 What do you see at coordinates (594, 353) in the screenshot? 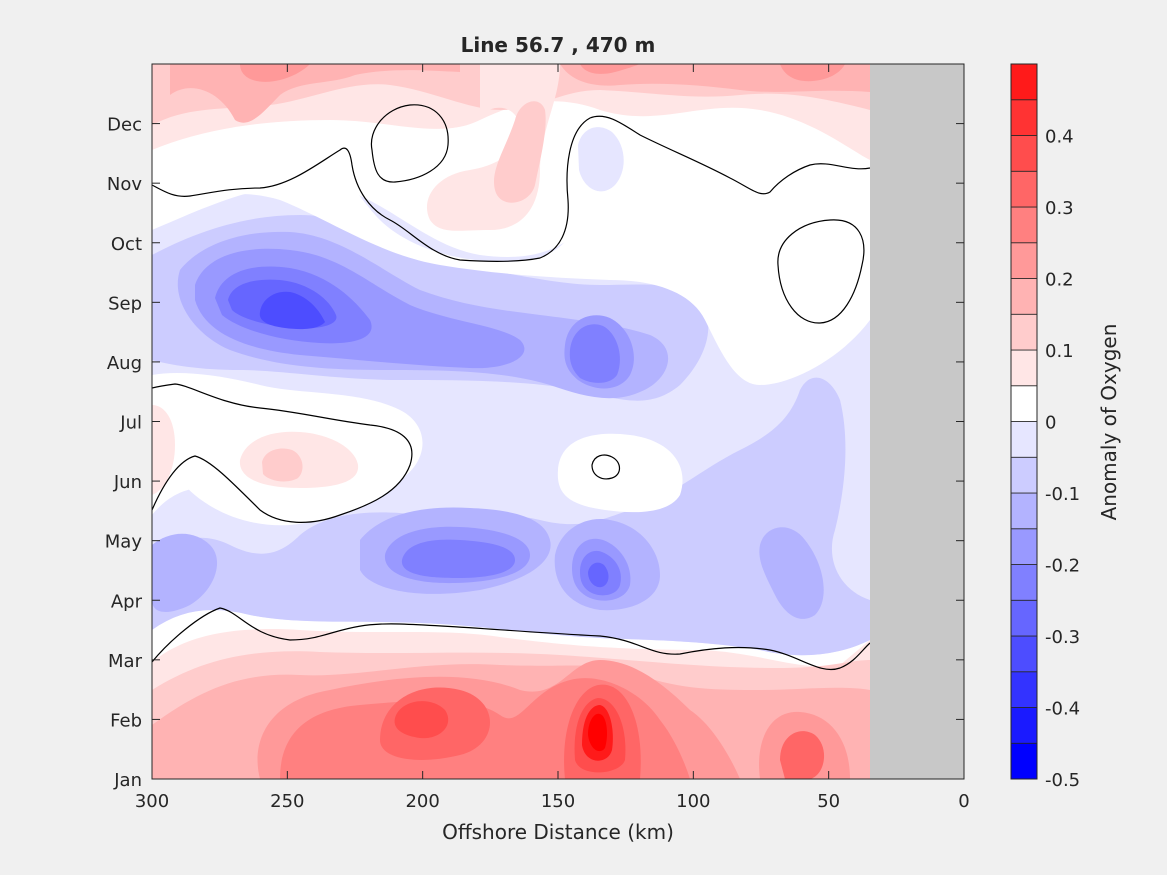
I see `contour-band-neg-0.25-b` at bounding box center [594, 353].